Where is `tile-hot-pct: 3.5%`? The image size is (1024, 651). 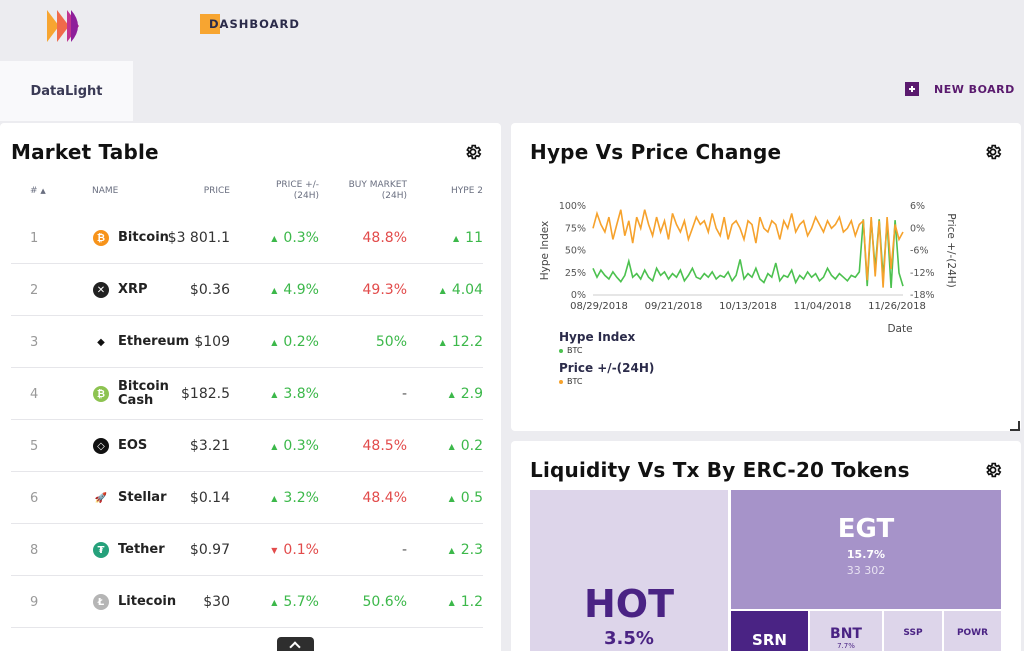 tile-hot-pct: 3.5% is located at coordinates (629, 638).